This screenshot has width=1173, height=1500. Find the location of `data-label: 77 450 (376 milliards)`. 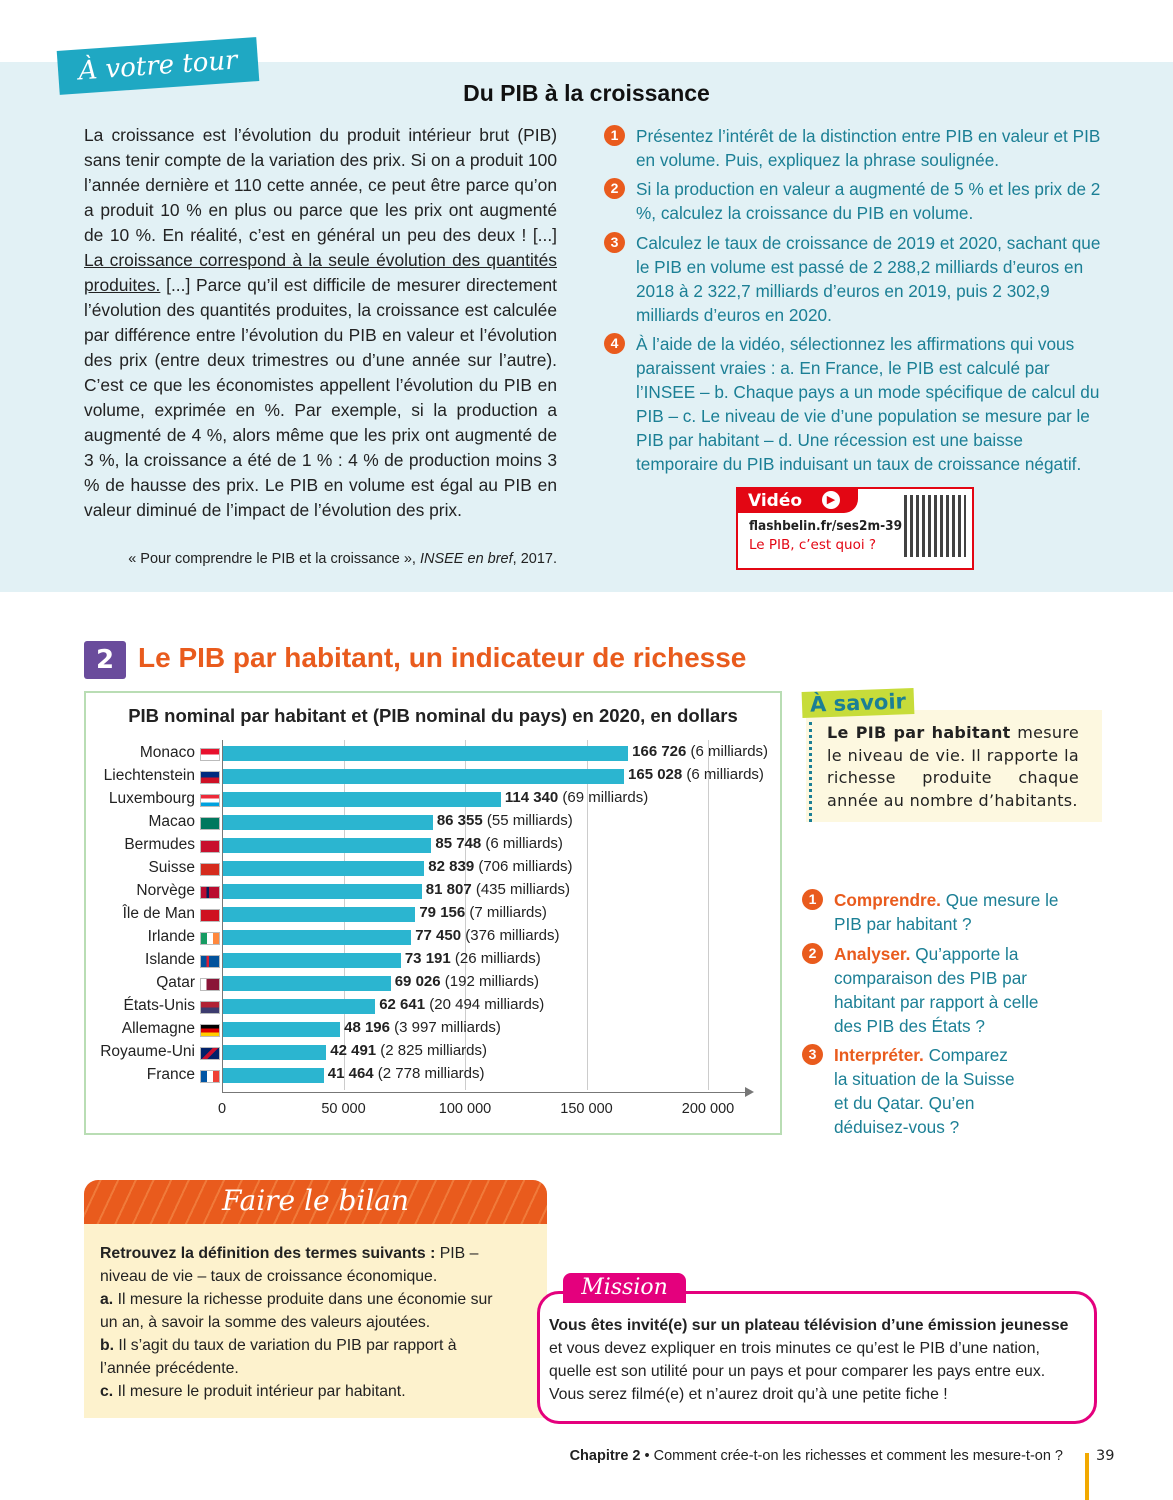

data-label: 77 450 (376 milliards) is located at coordinates (487, 935).